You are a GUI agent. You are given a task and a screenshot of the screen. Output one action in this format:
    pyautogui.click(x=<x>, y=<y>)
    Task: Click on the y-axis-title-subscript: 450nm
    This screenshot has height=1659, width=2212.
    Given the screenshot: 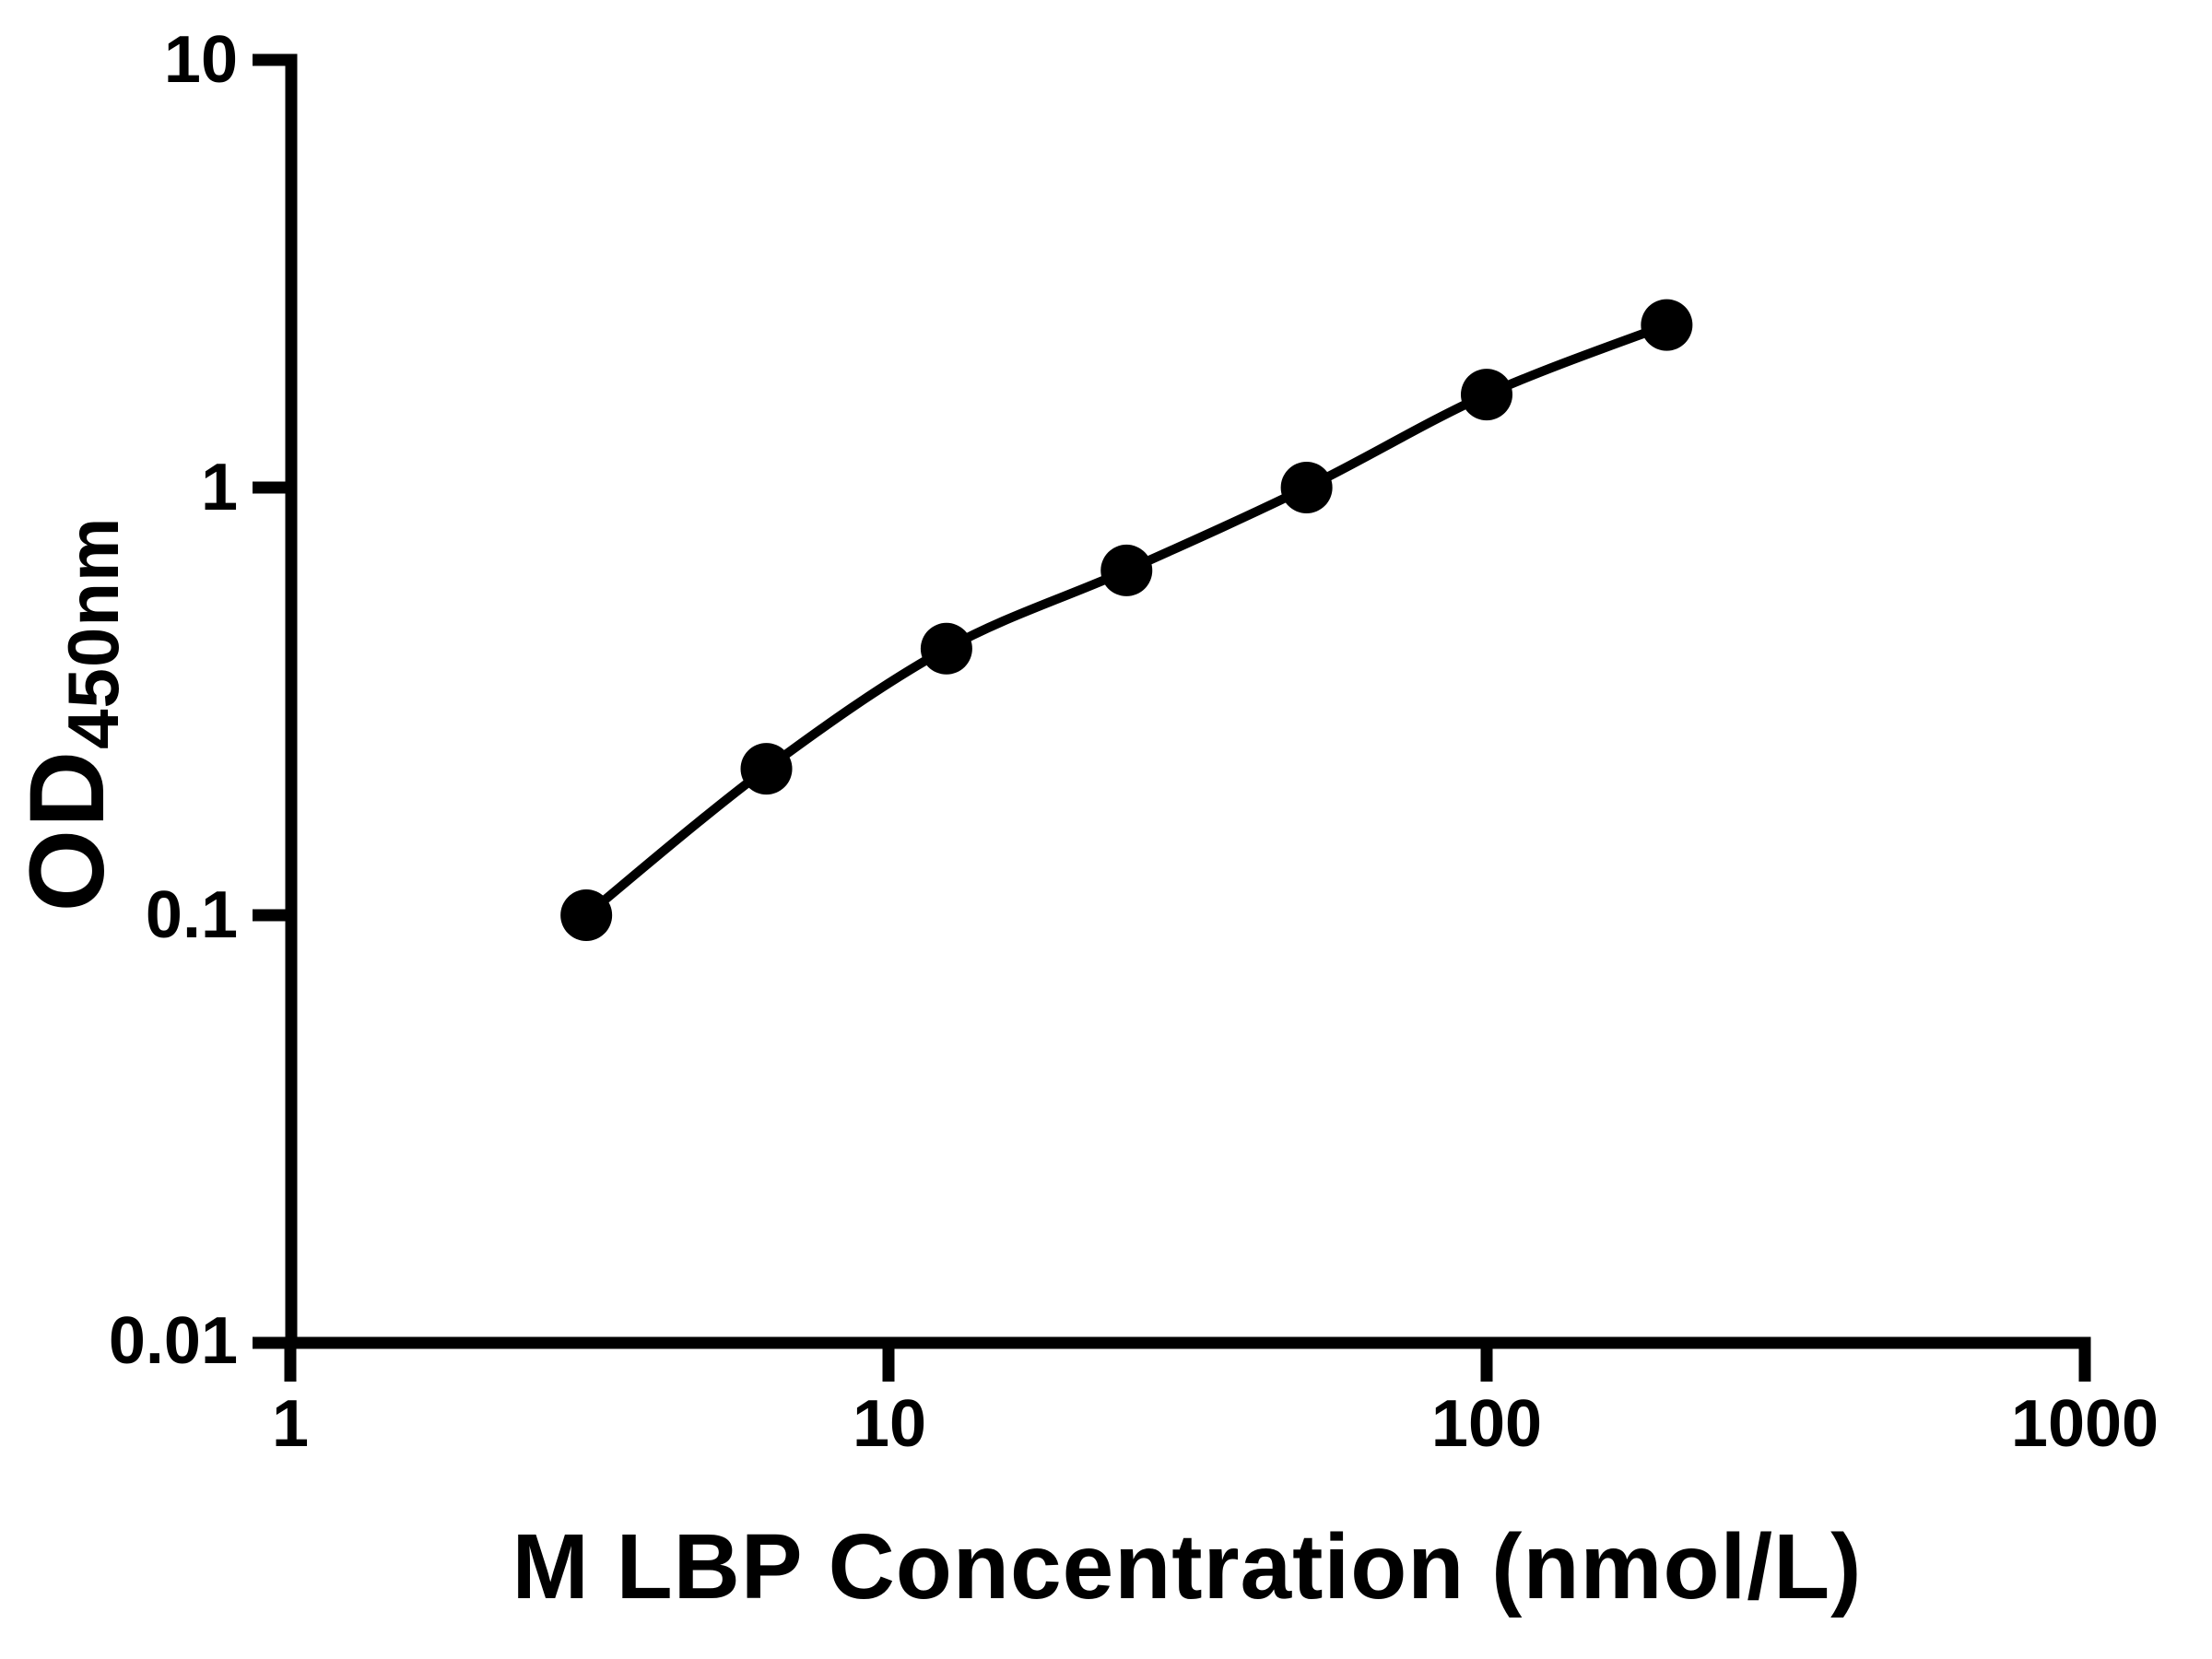 What is the action you would take?
    pyautogui.click(x=93, y=632)
    